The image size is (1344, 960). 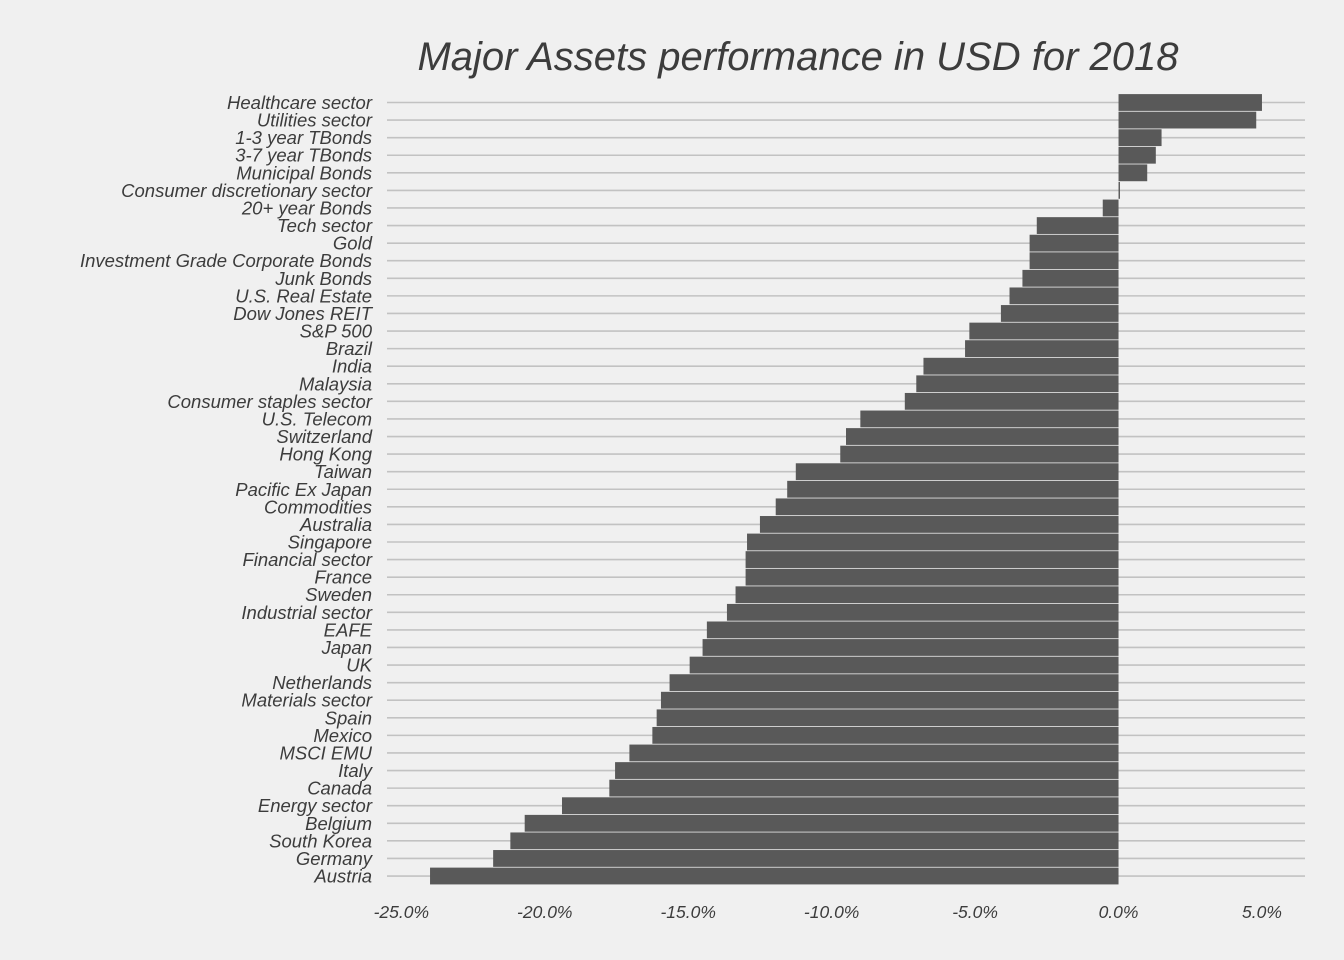 I want to click on category-label-mexico: Mexico, so click(x=342, y=735).